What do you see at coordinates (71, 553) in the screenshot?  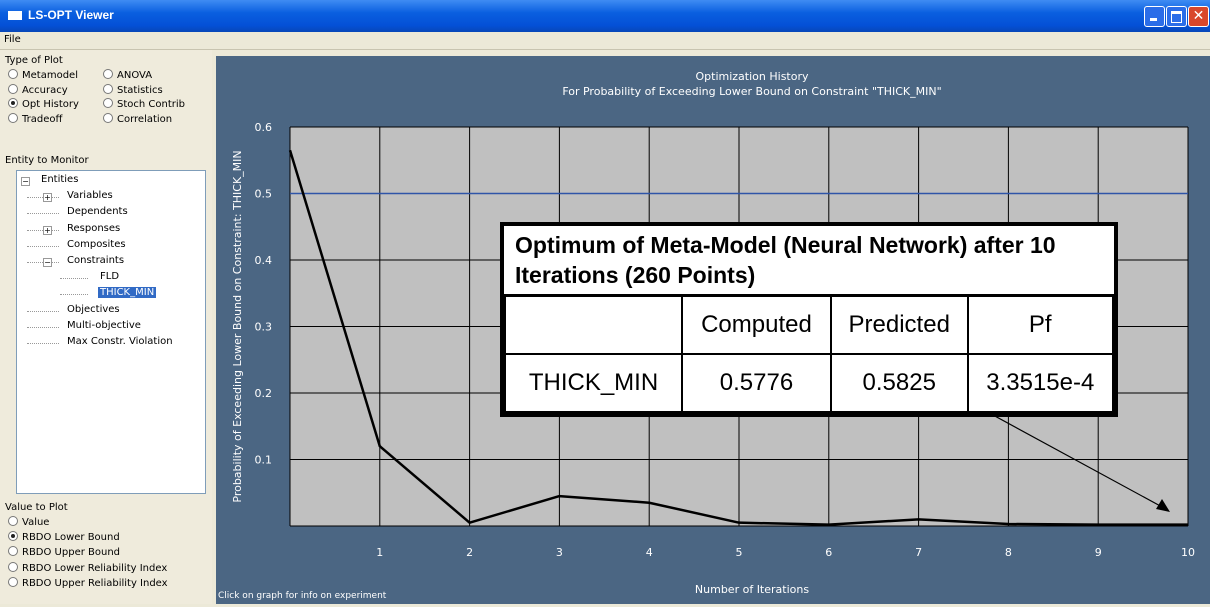 I see `radio-label: RBDO Upper Bound` at bounding box center [71, 553].